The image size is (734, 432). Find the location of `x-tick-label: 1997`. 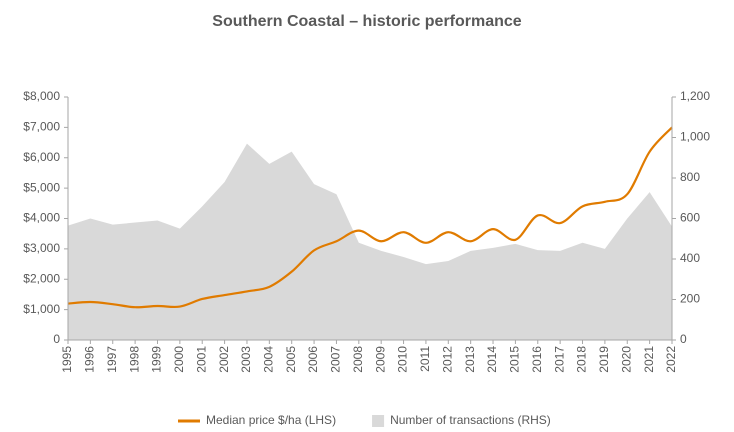

x-tick-label: 1997 is located at coordinates (112, 359).